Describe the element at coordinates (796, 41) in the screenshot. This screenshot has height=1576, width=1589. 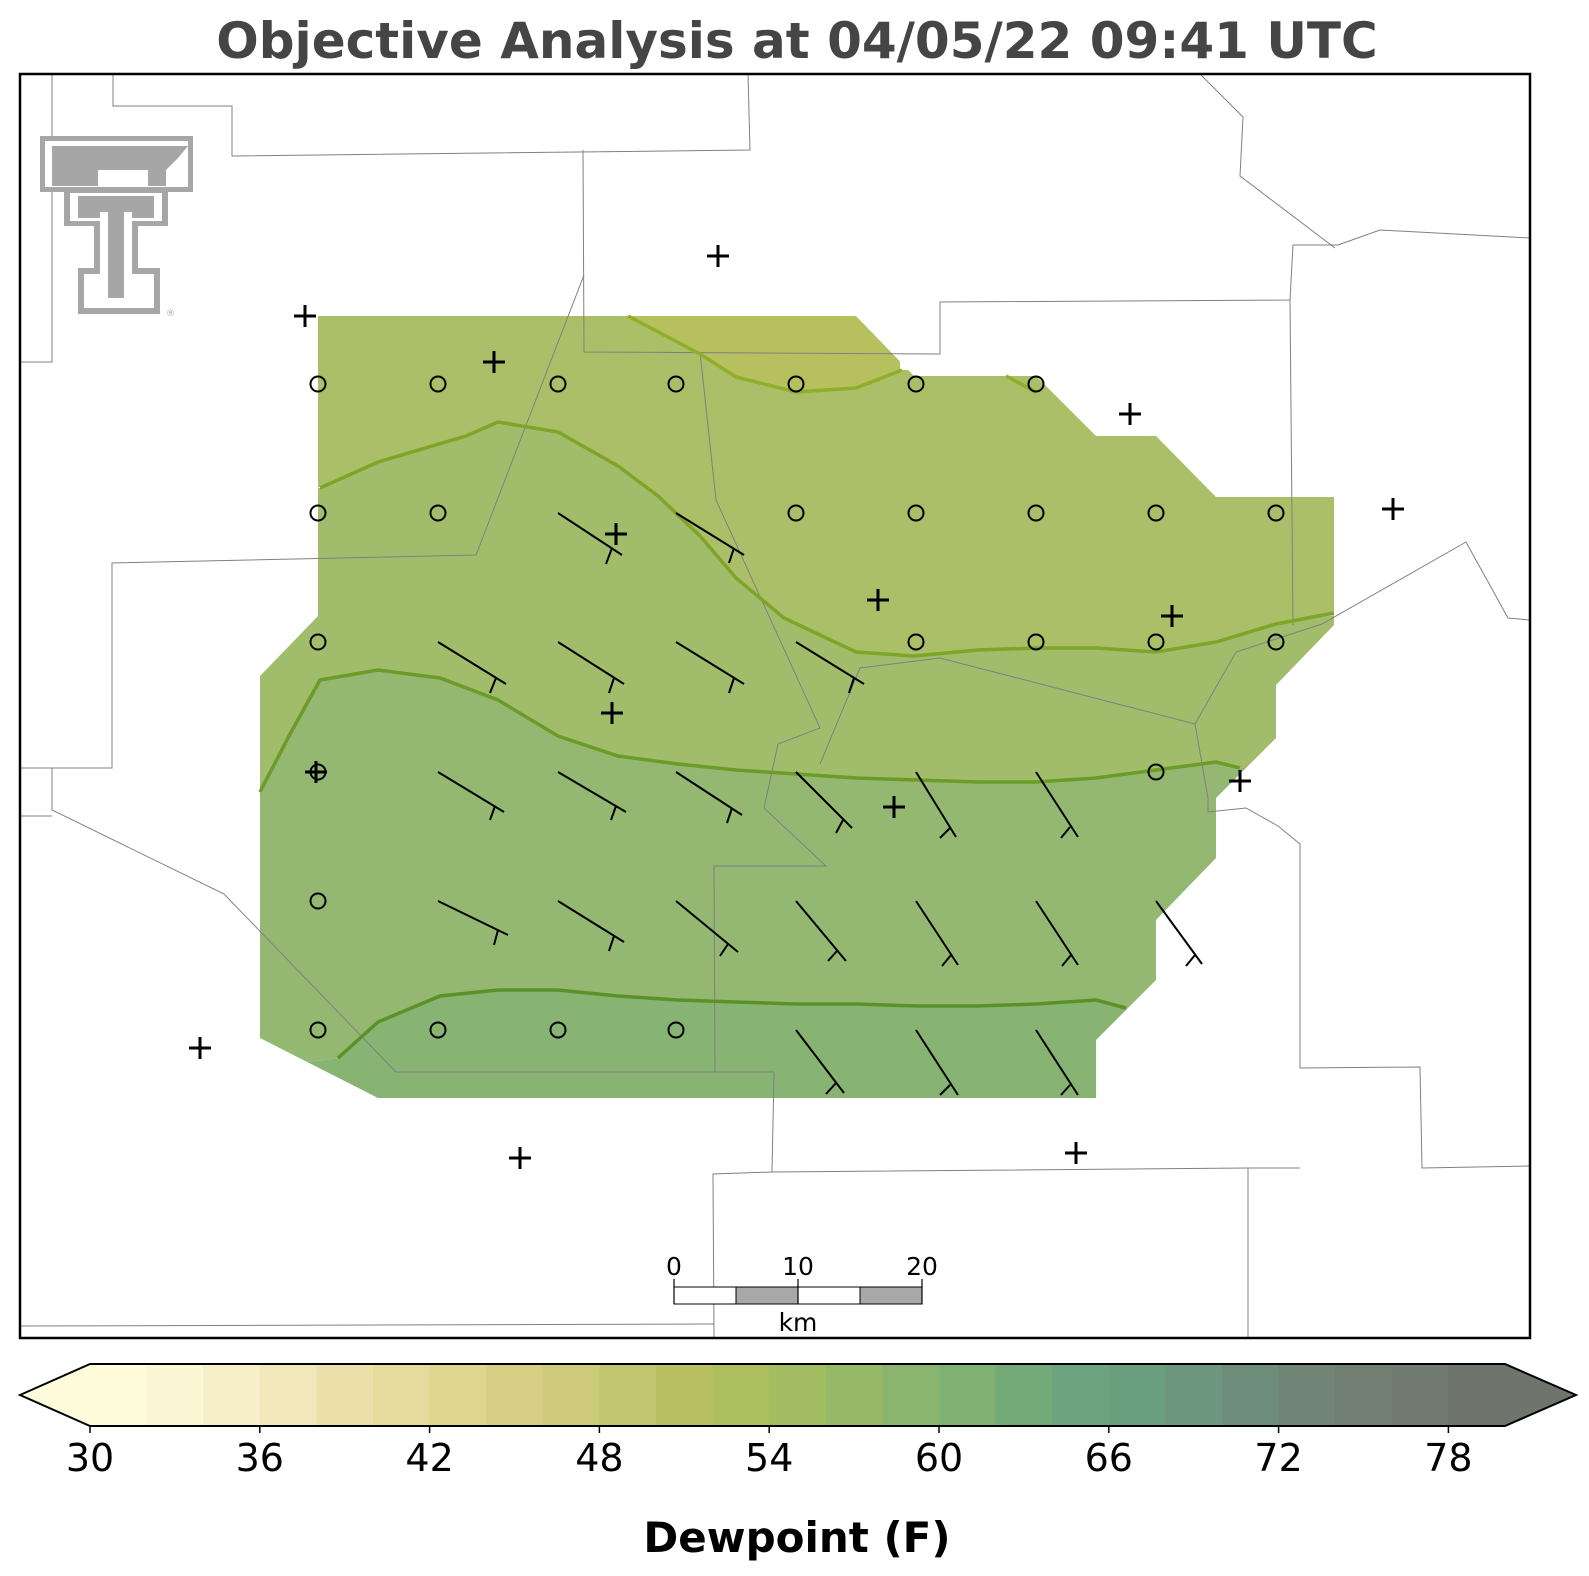
I see `map-title: Objective Analysis at 04/05/22 09:41 UTC` at that location.